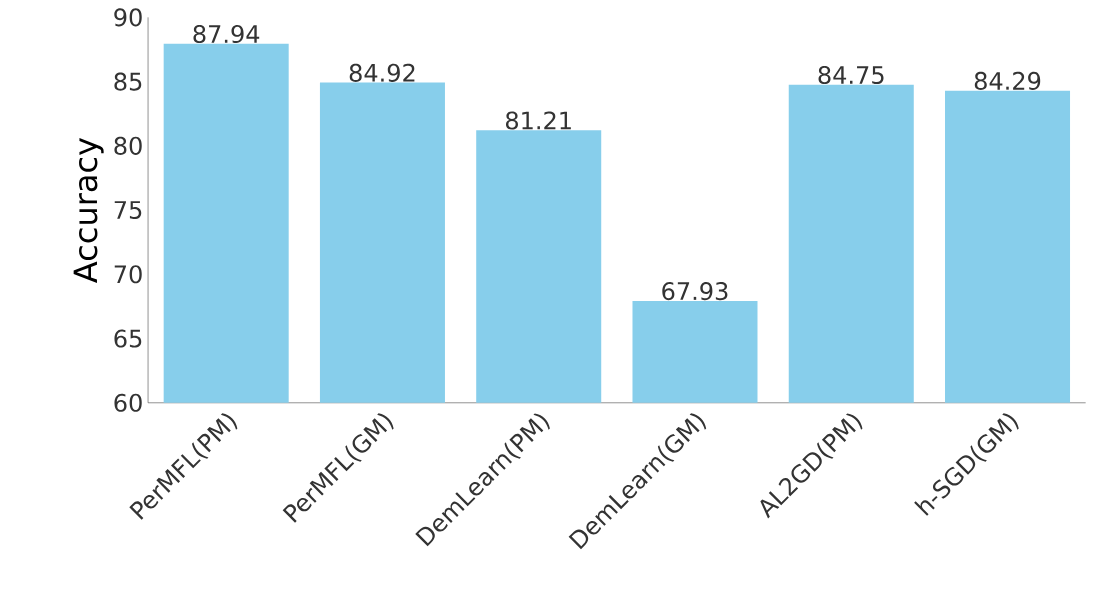 The image size is (1107, 592). Describe the element at coordinates (382, 72) in the screenshot. I see `data-label: 84.92` at that location.